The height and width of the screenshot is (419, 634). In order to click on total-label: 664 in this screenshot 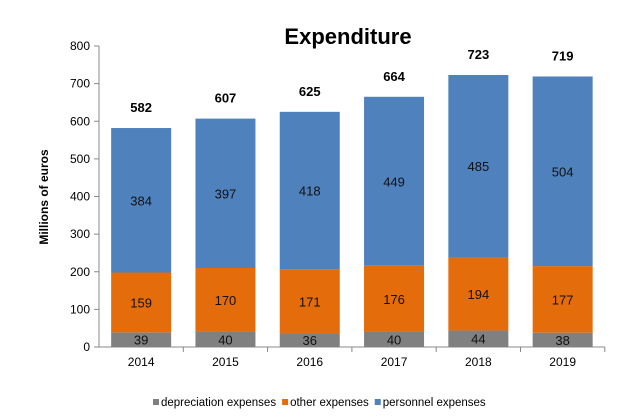, I will do `click(394, 76)`.